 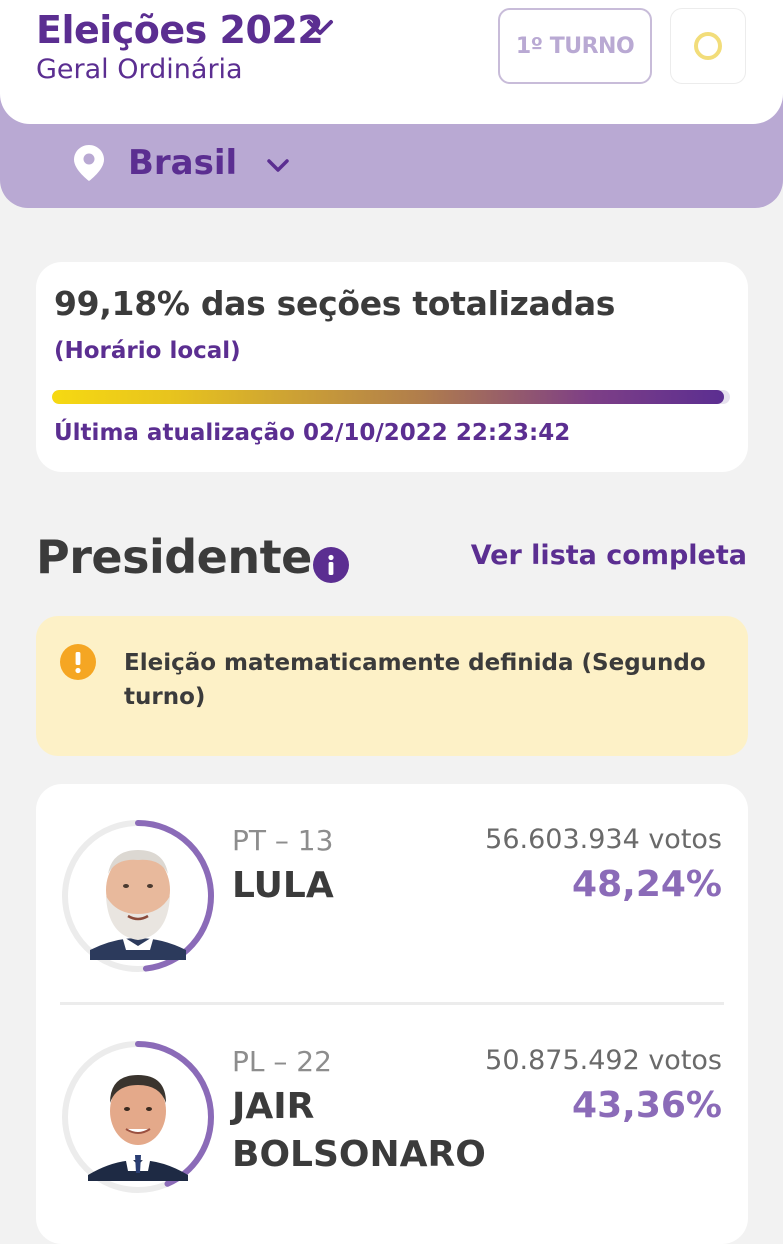 What do you see at coordinates (147, 351) in the screenshot?
I see `progress-note: (Horário local)` at bounding box center [147, 351].